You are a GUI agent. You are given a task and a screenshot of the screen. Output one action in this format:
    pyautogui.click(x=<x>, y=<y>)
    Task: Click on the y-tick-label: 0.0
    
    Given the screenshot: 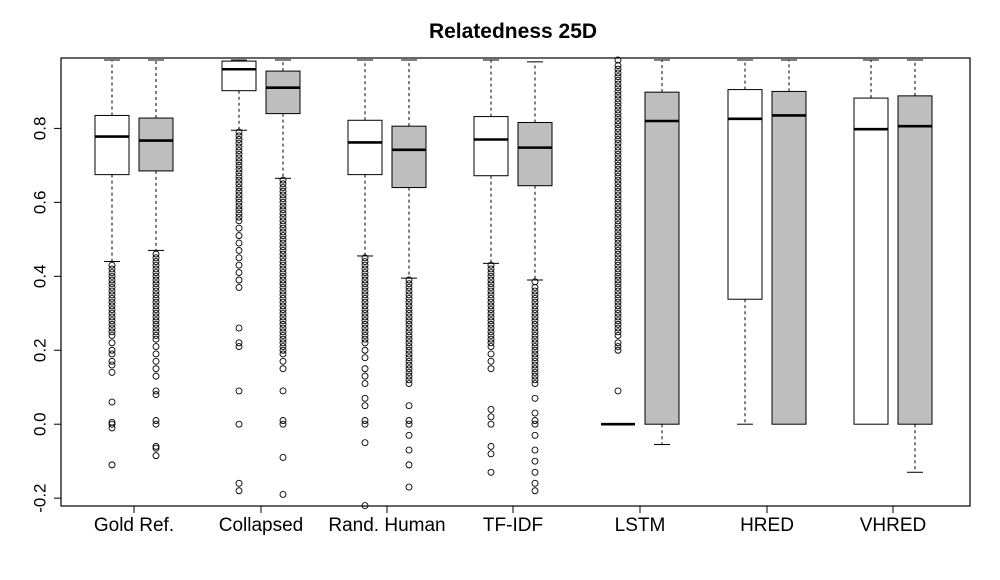 What is the action you would take?
    pyautogui.click(x=40, y=424)
    